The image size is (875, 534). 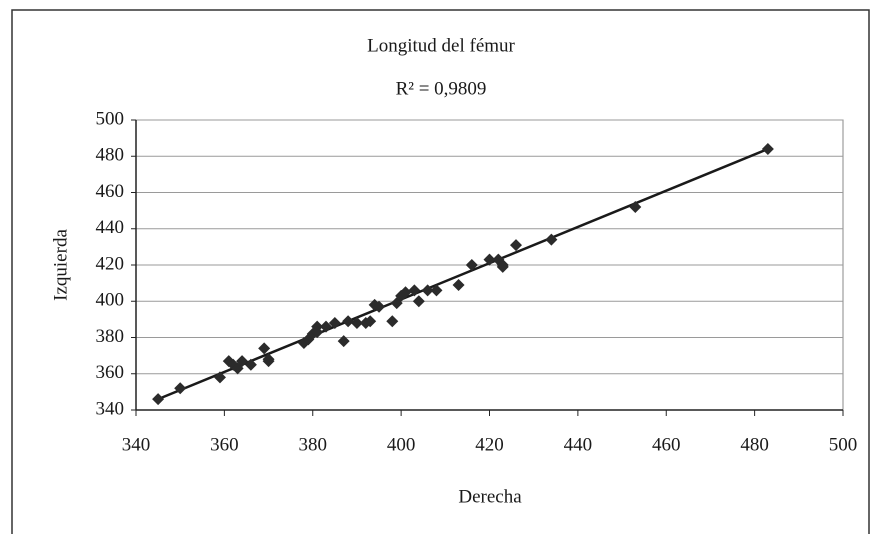 I want to click on y-tick-label: 460, so click(x=110, y=191).